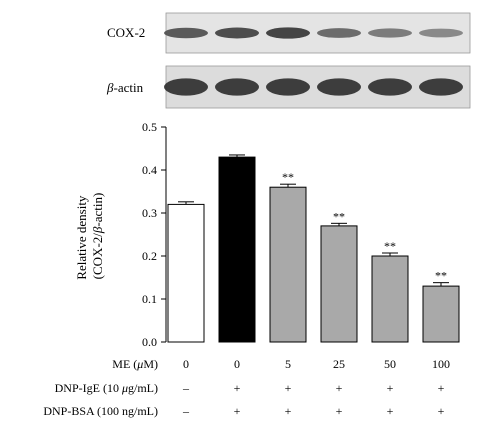 The image size is (500, 437). I want to click on condition-value: 5, so click(288, 364).